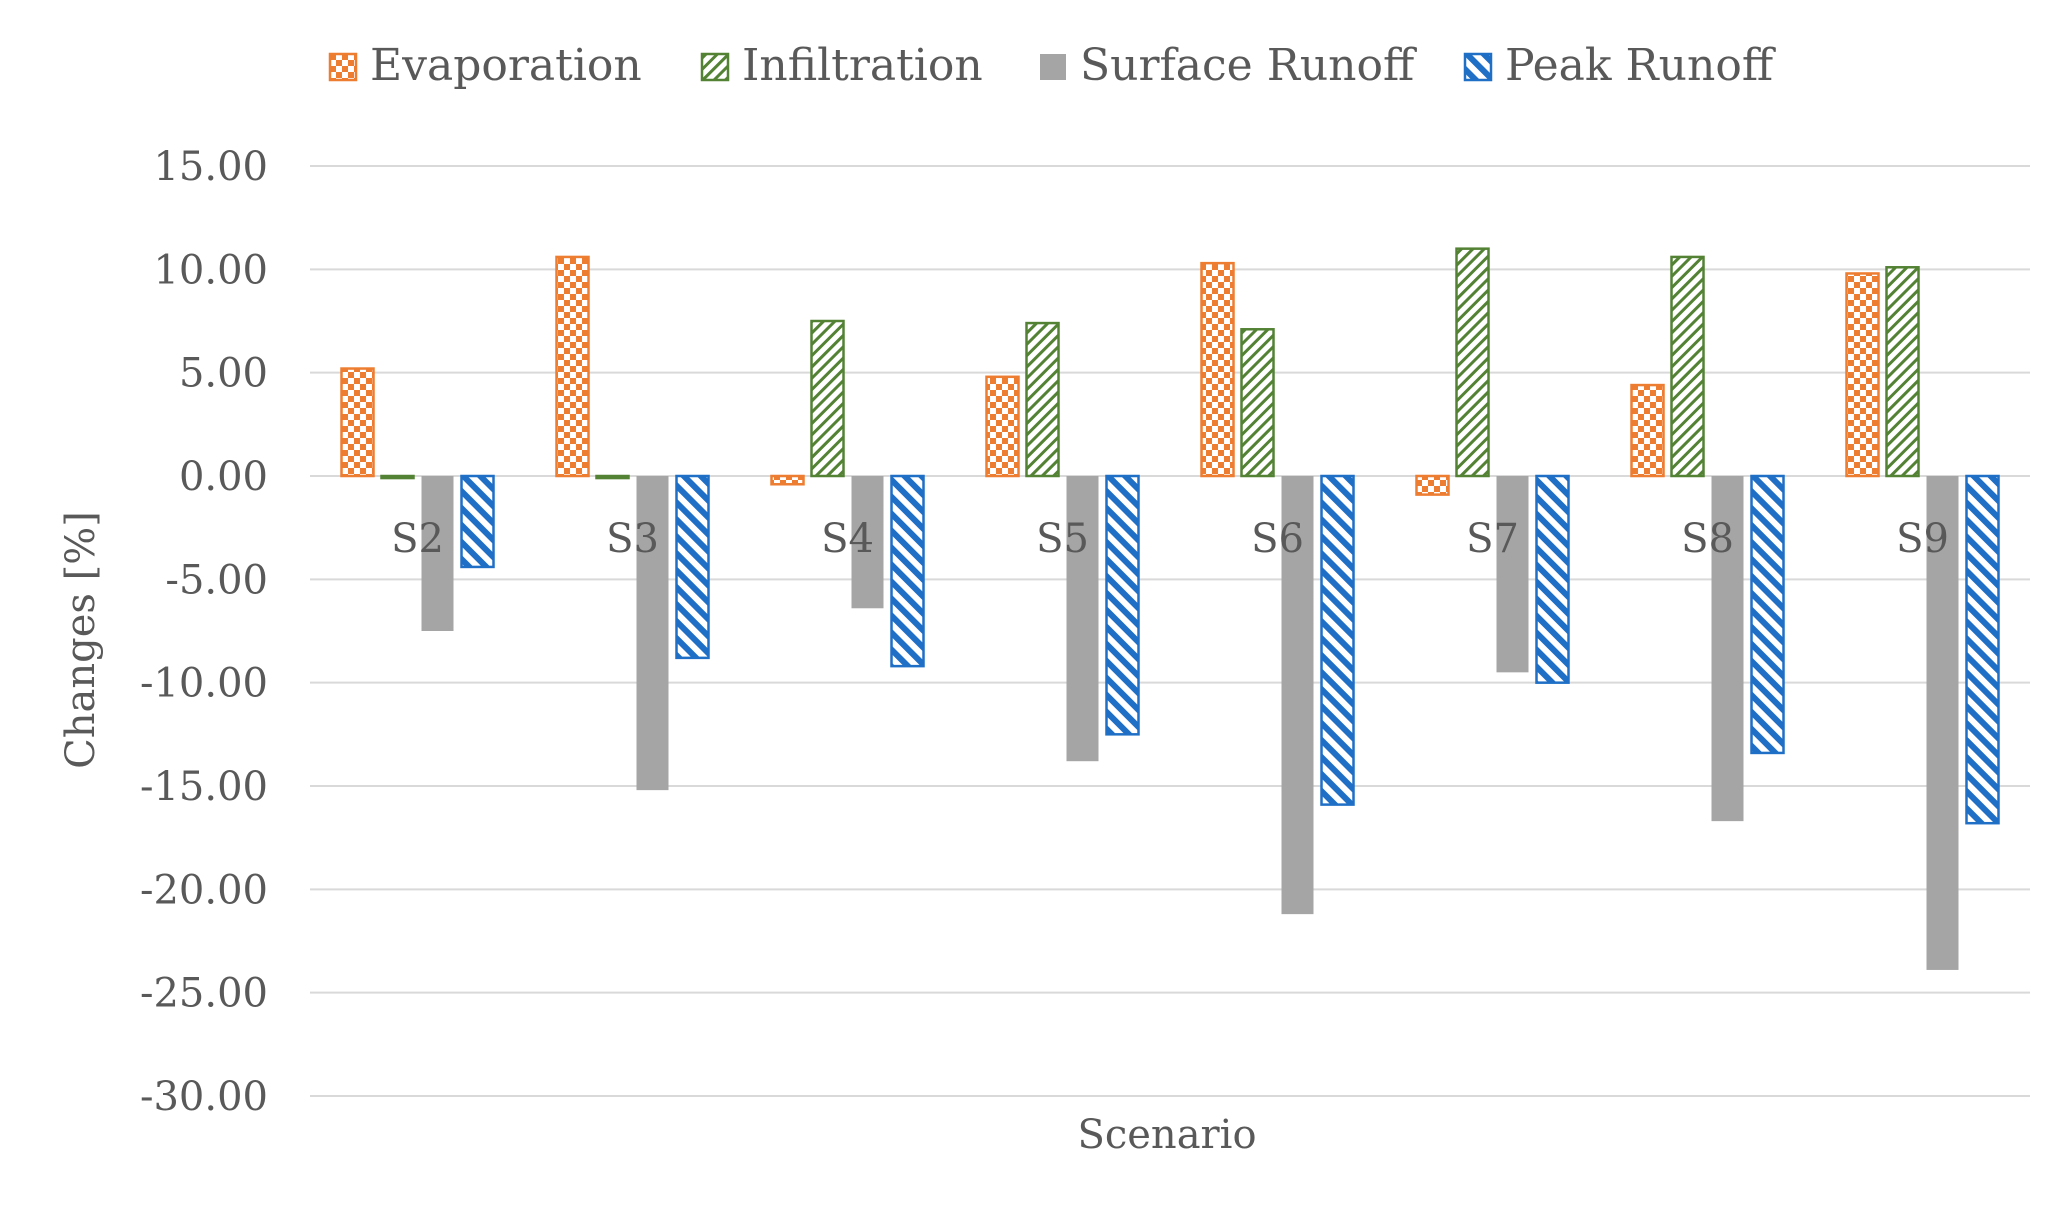 The image size is (2067, 1217). I want to click on bar-evaporation-s3, so click(572, 366).